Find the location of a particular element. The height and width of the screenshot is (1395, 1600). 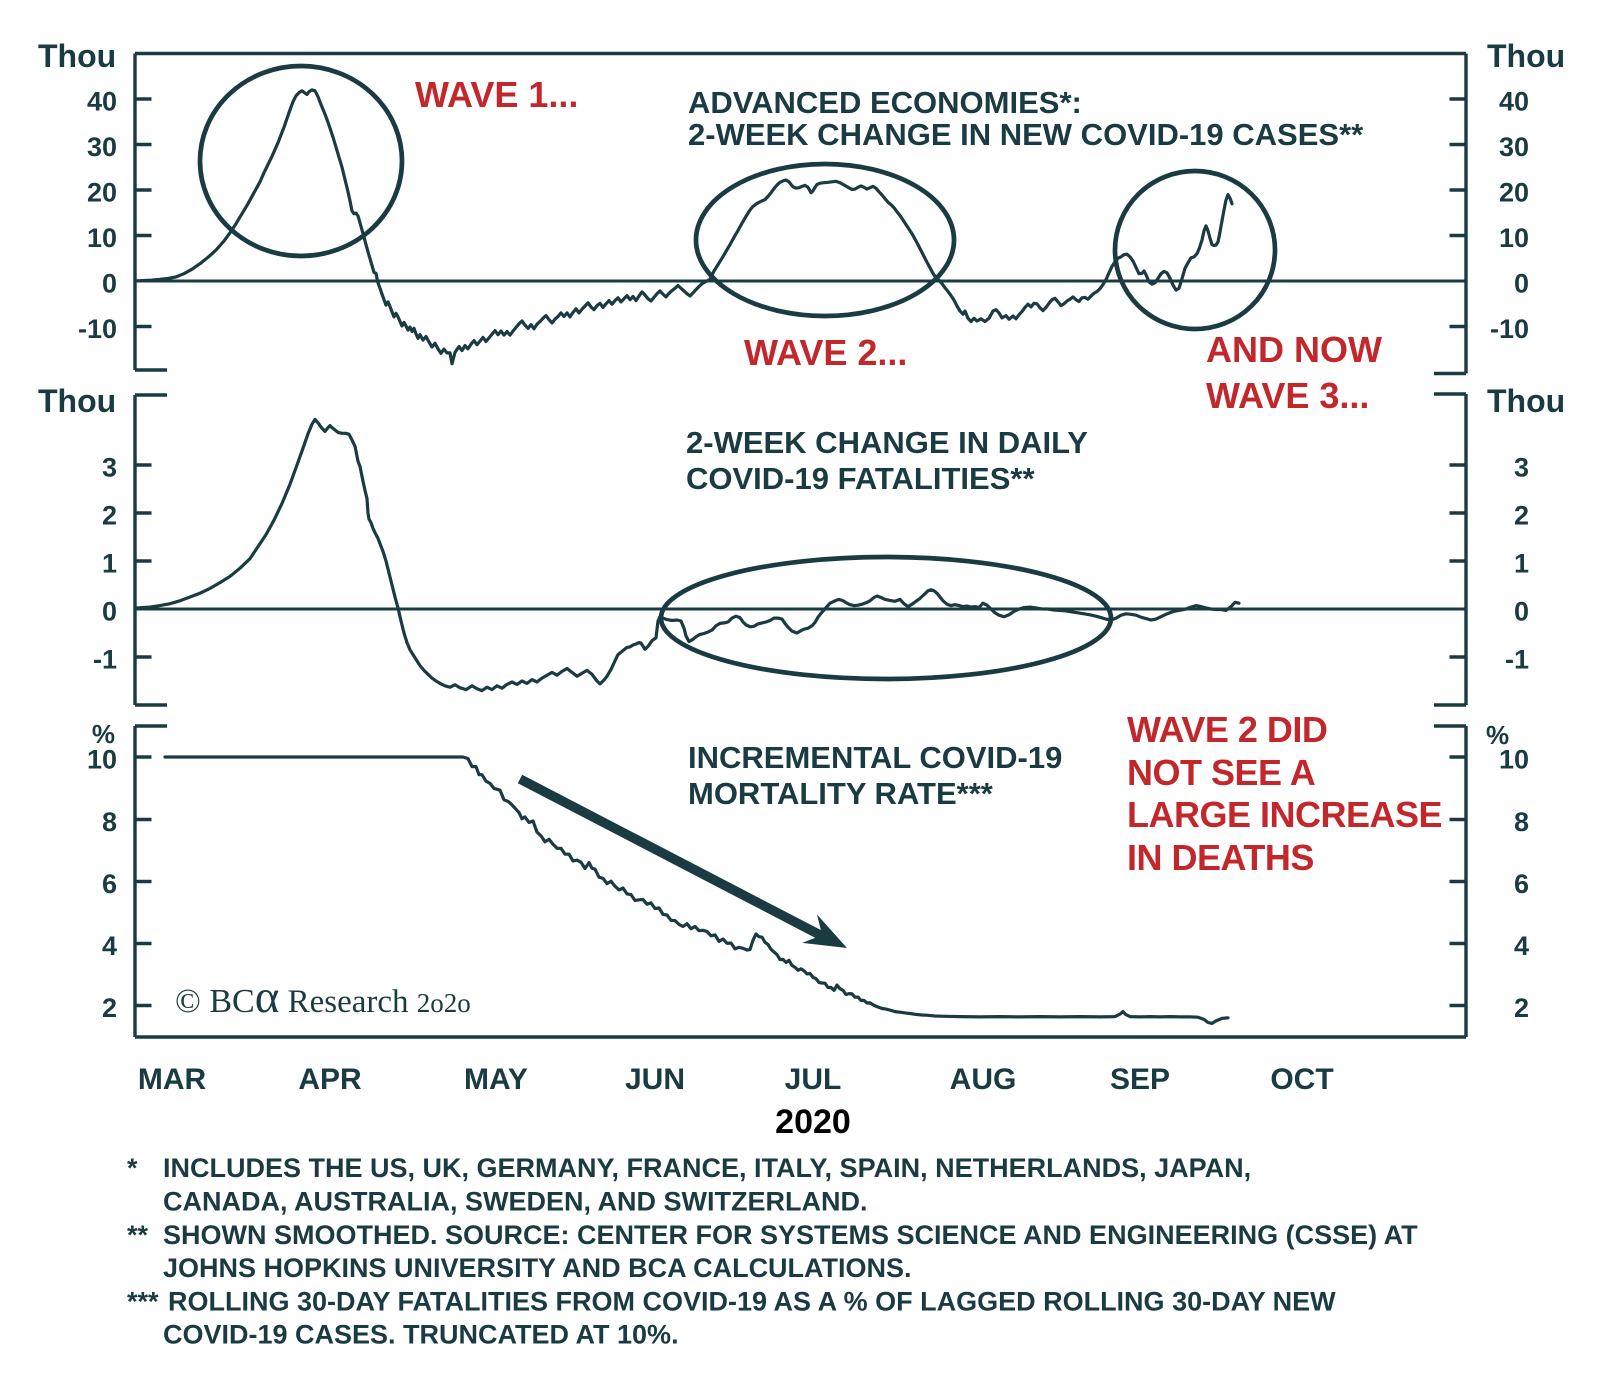

svg-text: NOT SEE A is located at coordinates (1221, 772).